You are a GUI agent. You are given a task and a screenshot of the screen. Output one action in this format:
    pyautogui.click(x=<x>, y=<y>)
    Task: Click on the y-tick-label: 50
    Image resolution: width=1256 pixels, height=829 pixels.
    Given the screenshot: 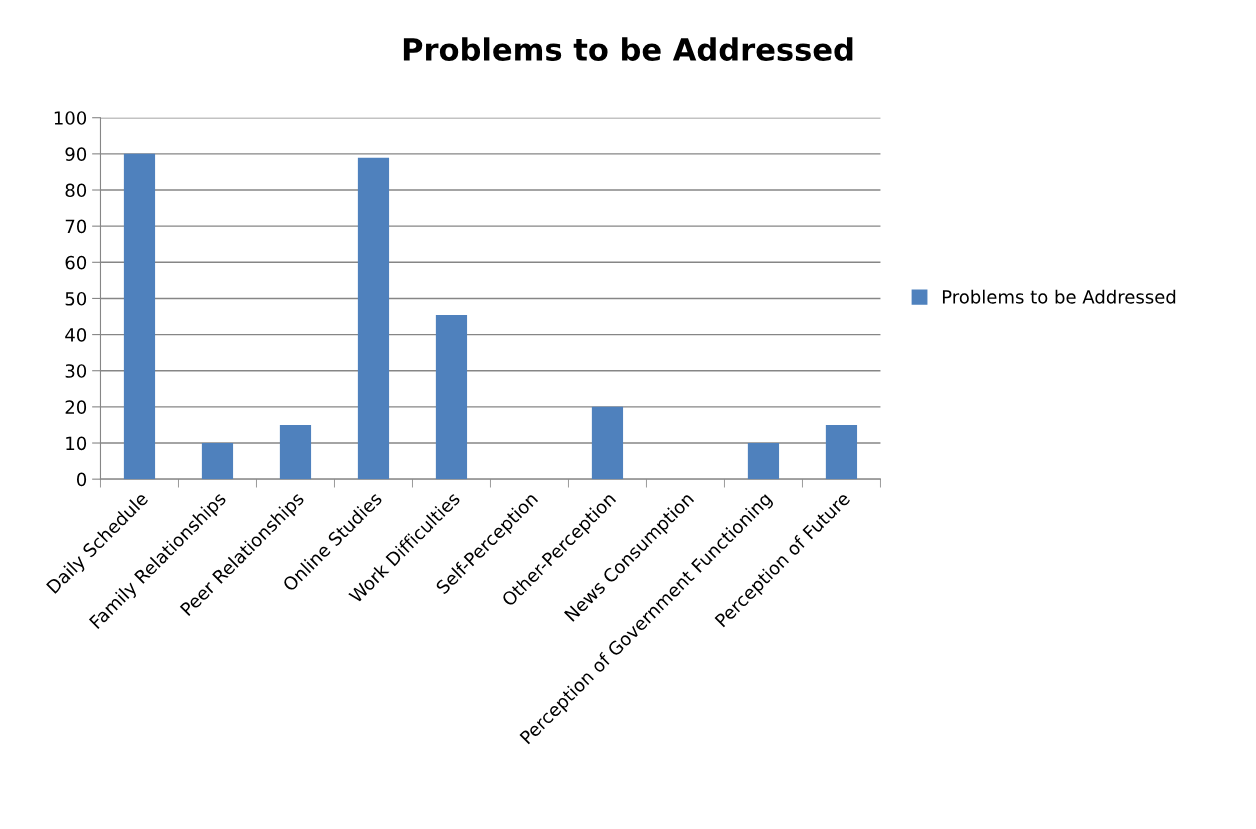 What is the action you would take?
    pyautogui.click(x=76, y=298)
    